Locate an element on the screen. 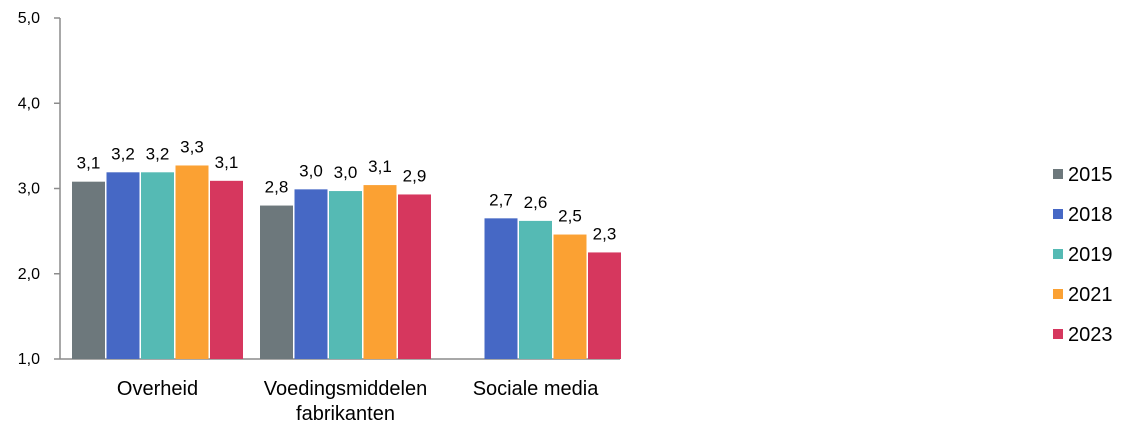 Image resolution: width=1126 pixels, height=428 pixels. x-category-label: Overheid is located at coordinates (157, 389).